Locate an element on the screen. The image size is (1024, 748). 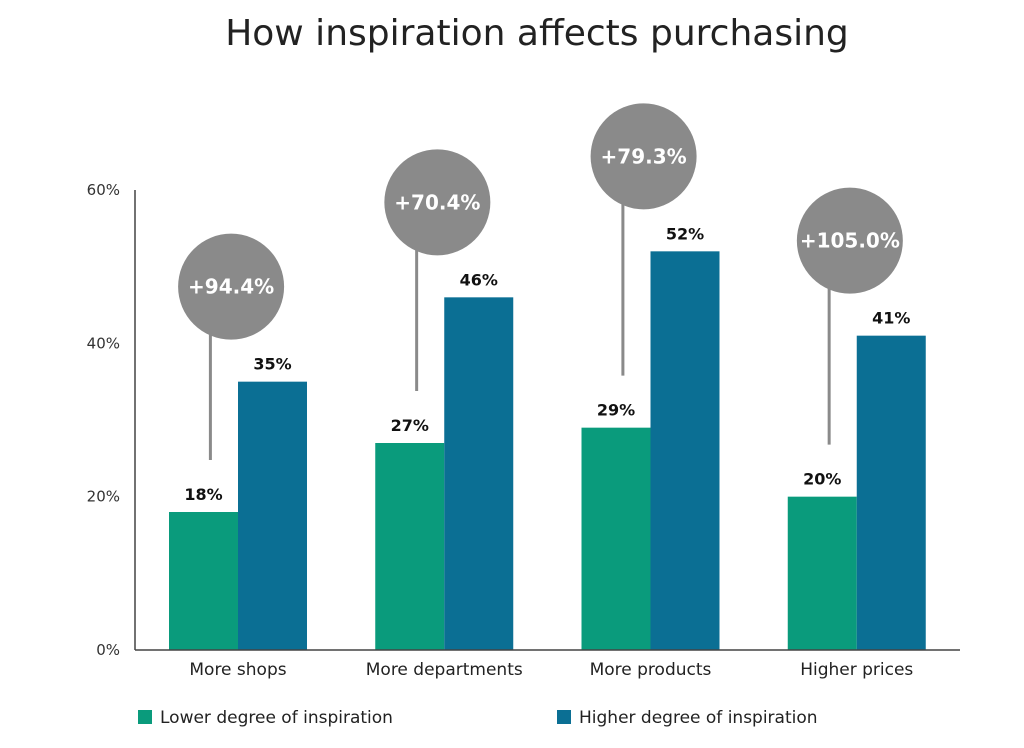
legend-label: Lower degree of inspiration is located at coordinates (276, 718).